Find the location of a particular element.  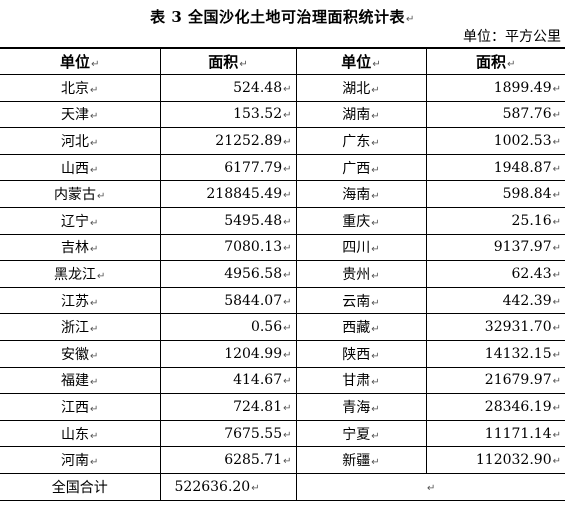

unit-cell: 陕西↵ is located at coordinates (361, 354).